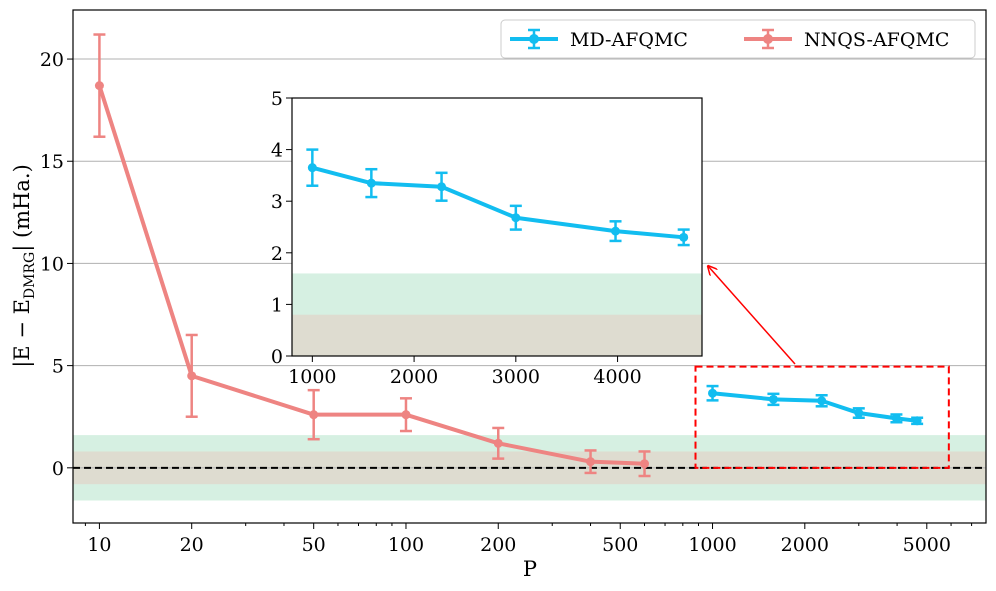 The width and height of the screenshot is (996, 591). Describe the element at coordinates (277, 254) in the screenshot. I see `inset-y-tick-label-2: 2` at that location.